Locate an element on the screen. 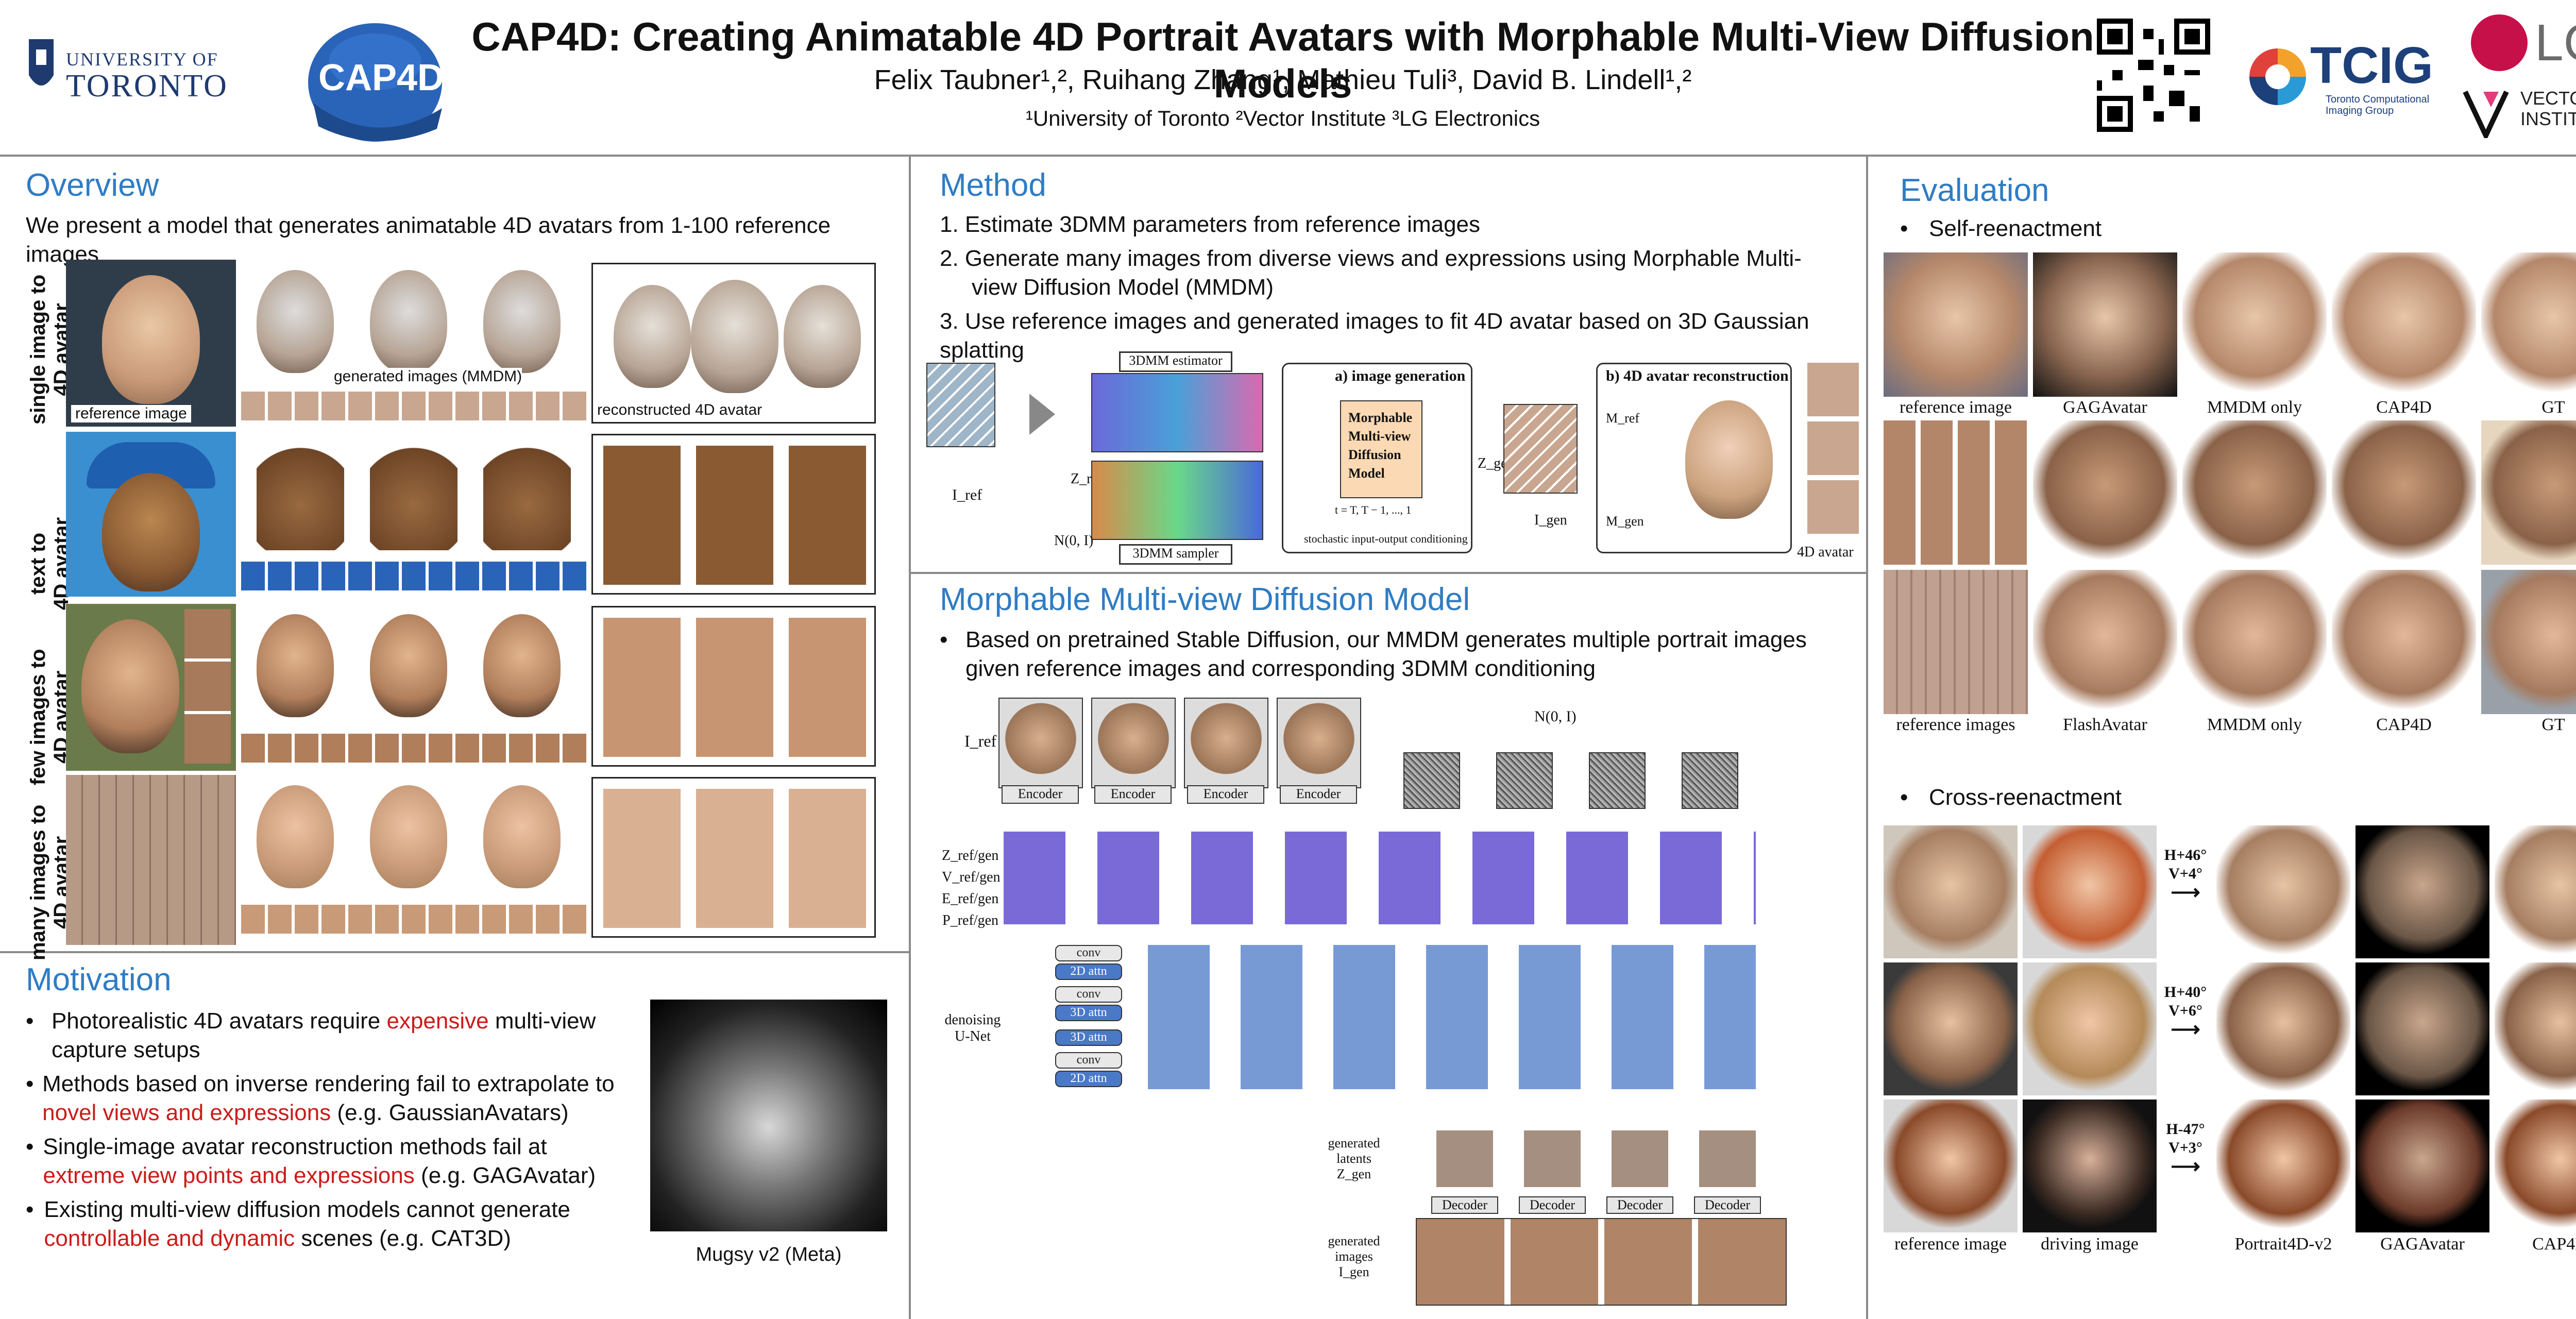  unet-conv-1: conv is located at coordinates (1088, 953).